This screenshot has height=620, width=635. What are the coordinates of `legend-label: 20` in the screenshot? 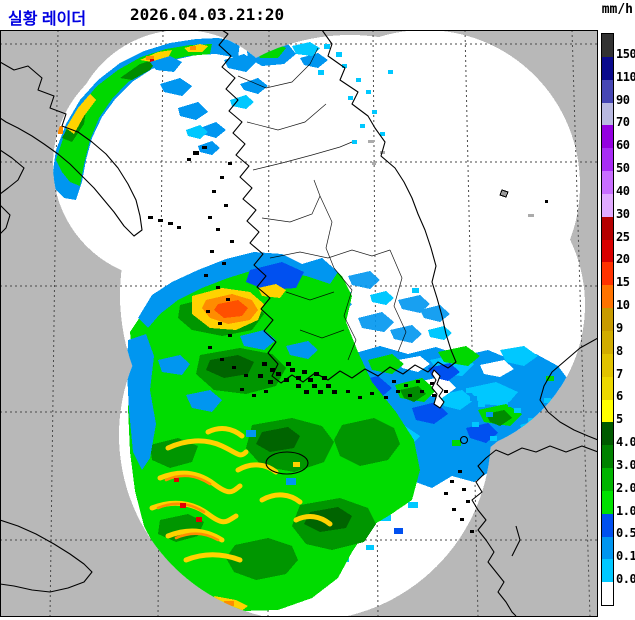 It's located at (623, 259).